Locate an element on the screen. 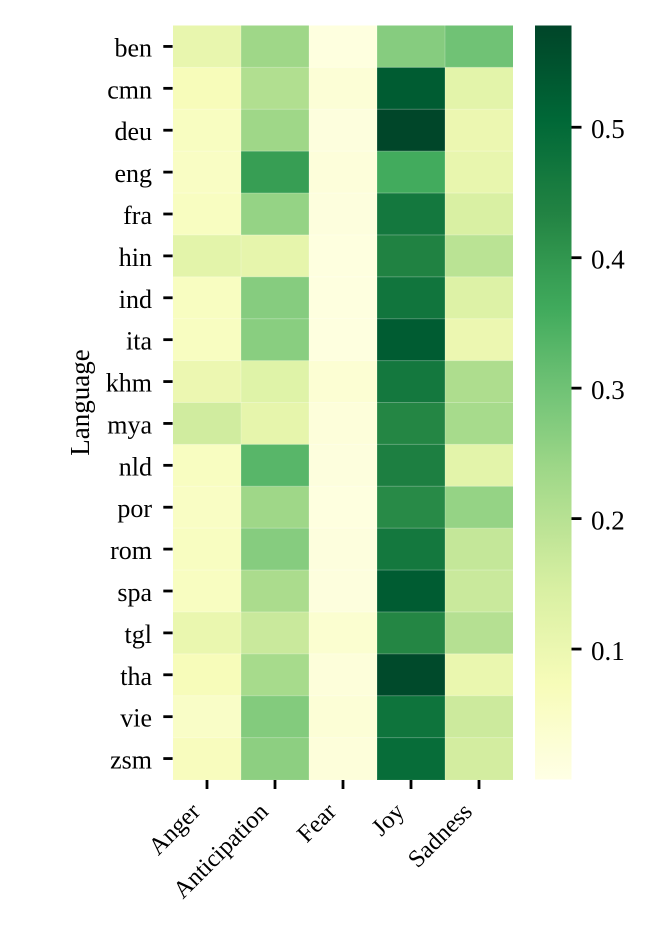 The height and width of the screenshot is (937, 648). svg-text: cmn is located at coordinates (129, 89).